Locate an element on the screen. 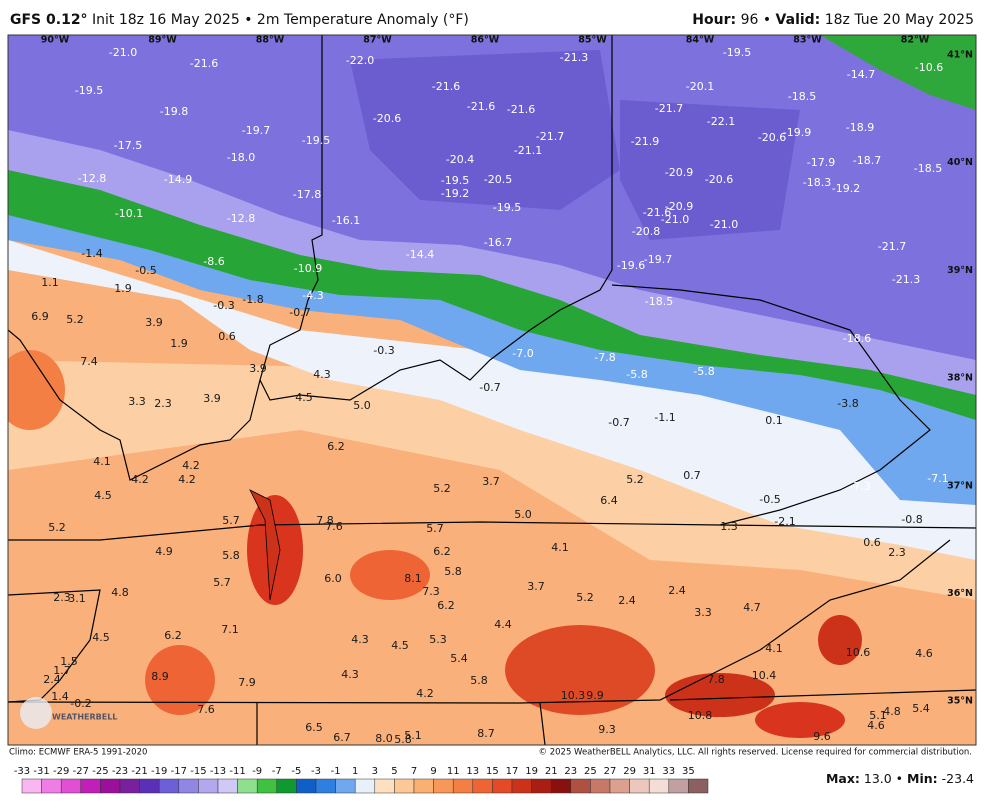 The width and height of the screenshot is (984, 812). anomaly-label: -17.8 is located at coordinates (307, 194).